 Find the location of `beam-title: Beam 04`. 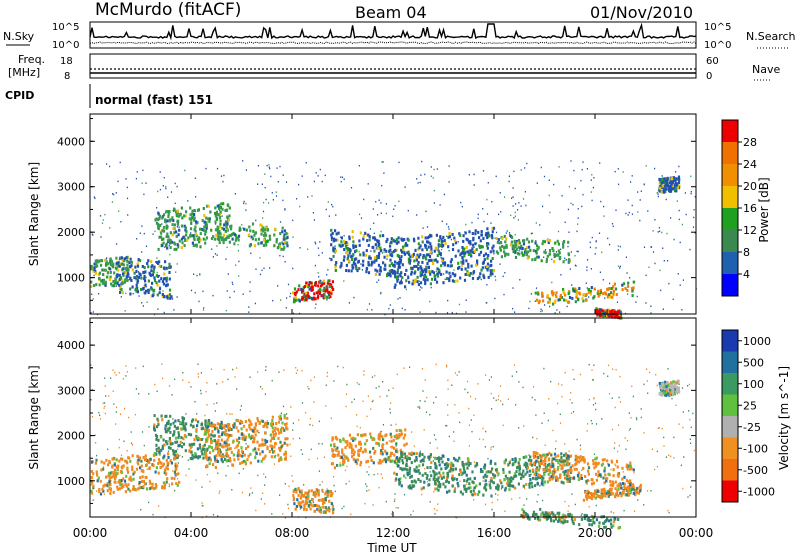

beam-title: Beam 04 is located at coordinates (391, 12).